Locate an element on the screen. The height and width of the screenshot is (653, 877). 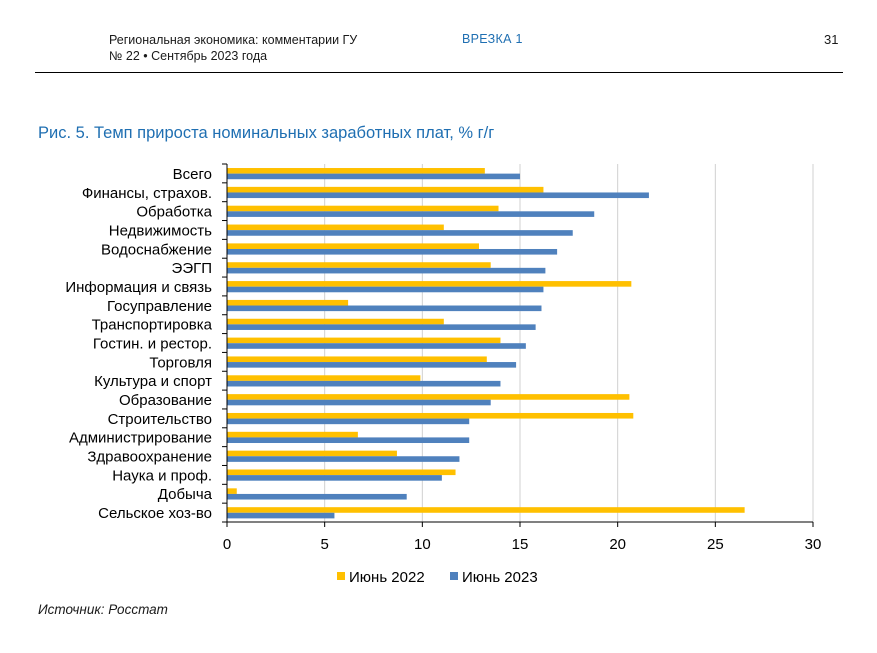
header-divider is located at coordinates (439, 72).